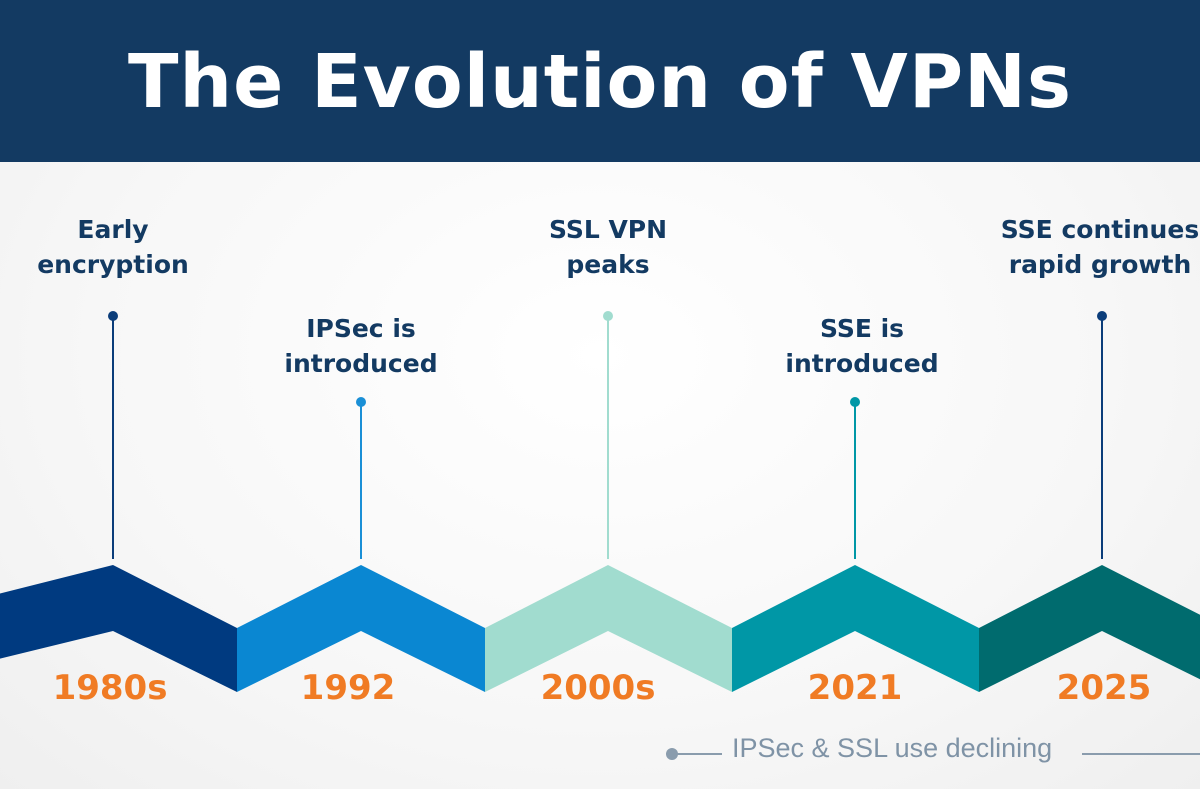 The image size is (1200, 789). I want to click on event-label-line: IPSec is, so click(361, 328).